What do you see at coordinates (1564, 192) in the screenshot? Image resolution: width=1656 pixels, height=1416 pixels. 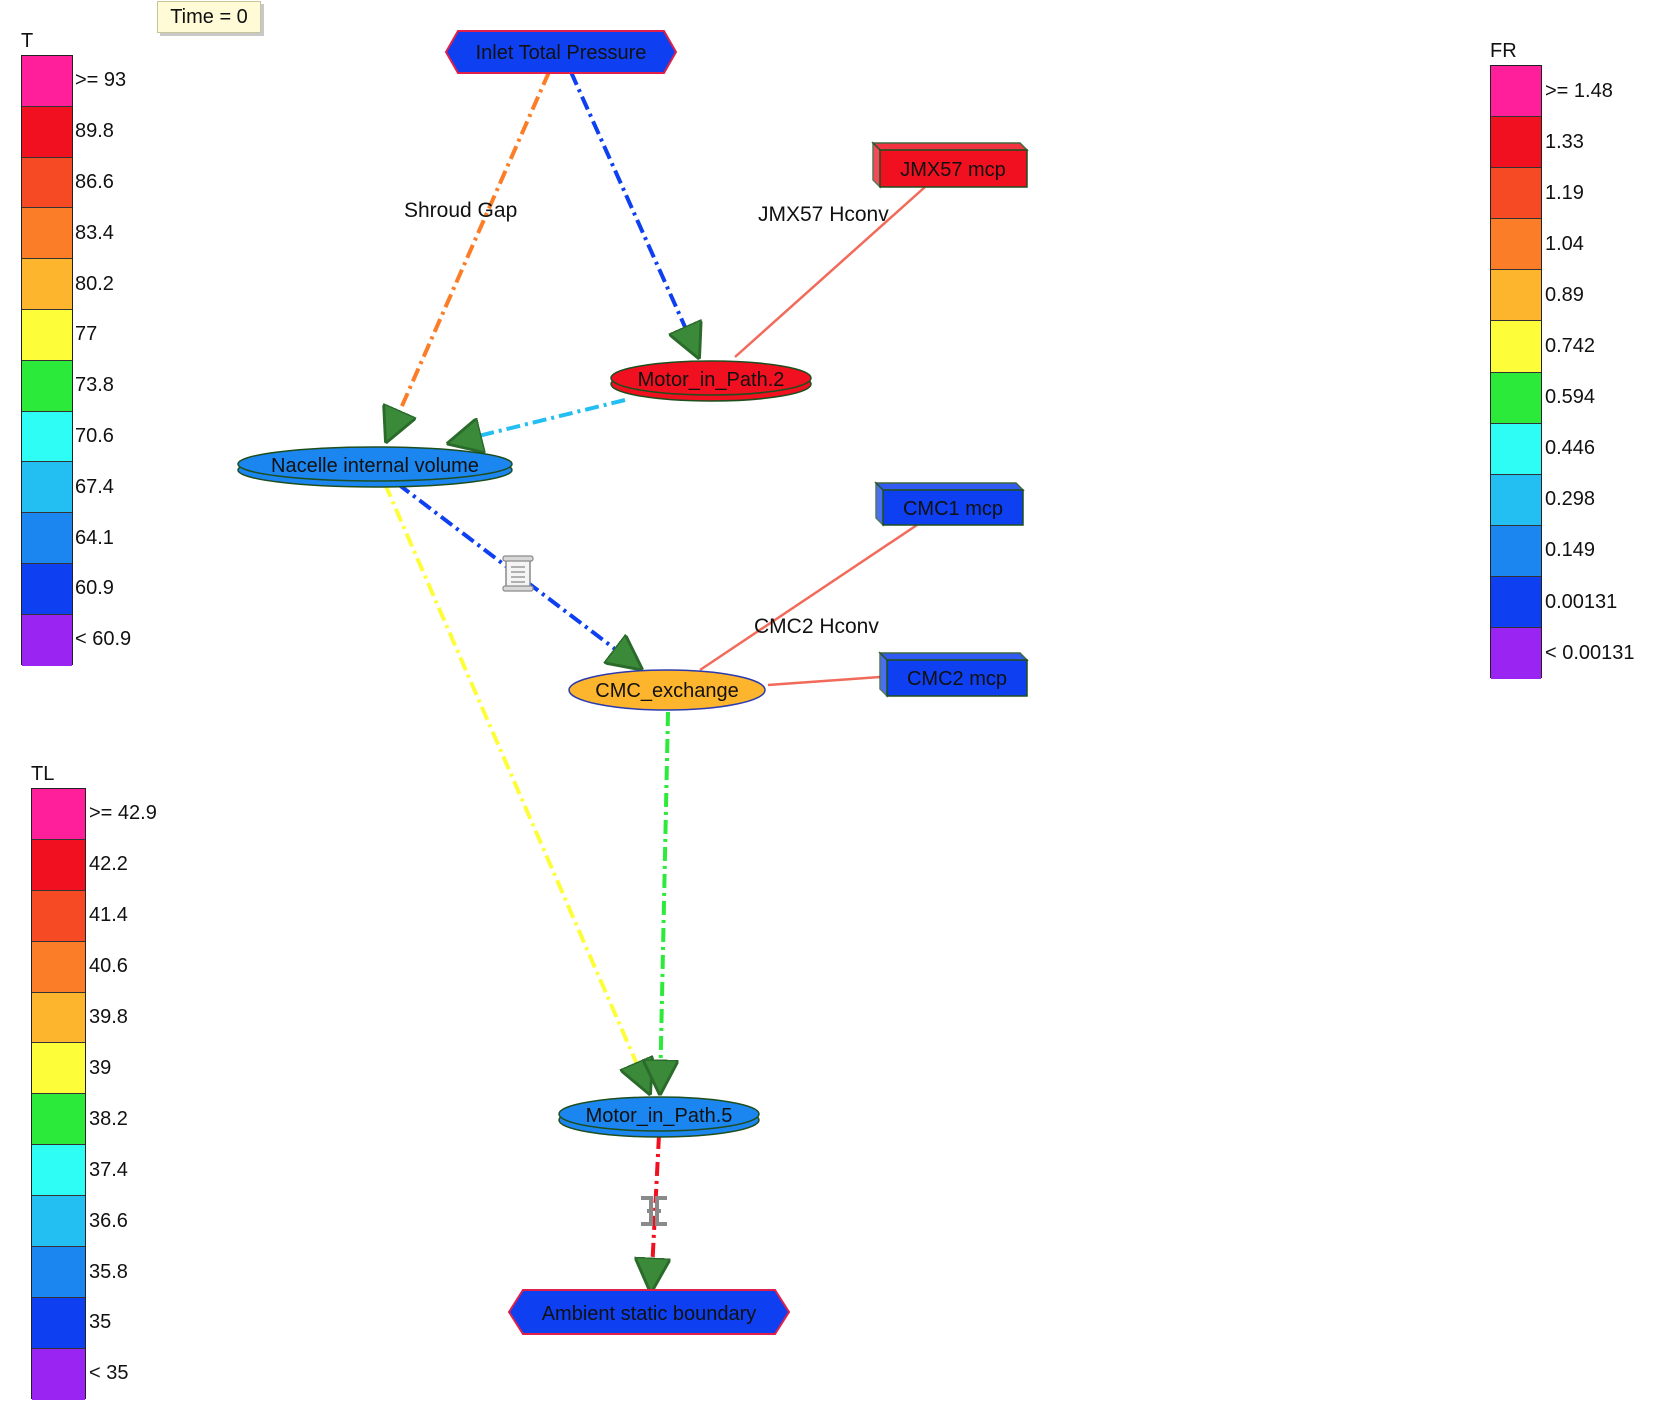 I see `legend-label: 1.19` at bounding box center [1564, 192].